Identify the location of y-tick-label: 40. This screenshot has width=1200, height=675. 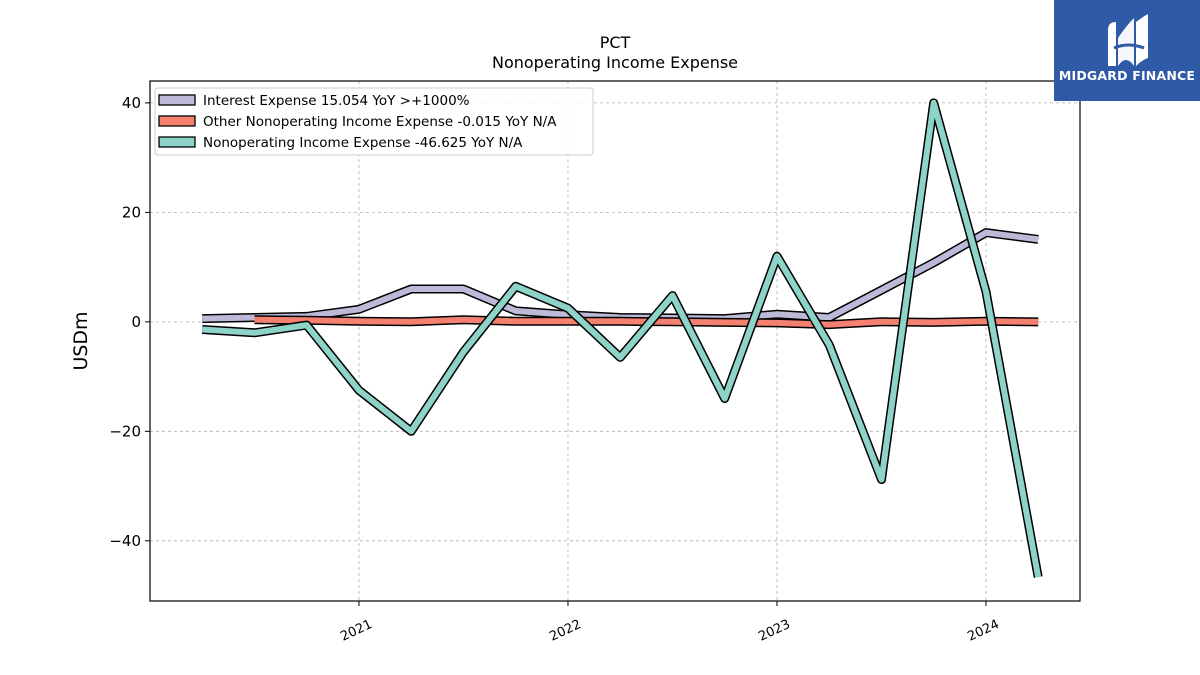
(131, 103).